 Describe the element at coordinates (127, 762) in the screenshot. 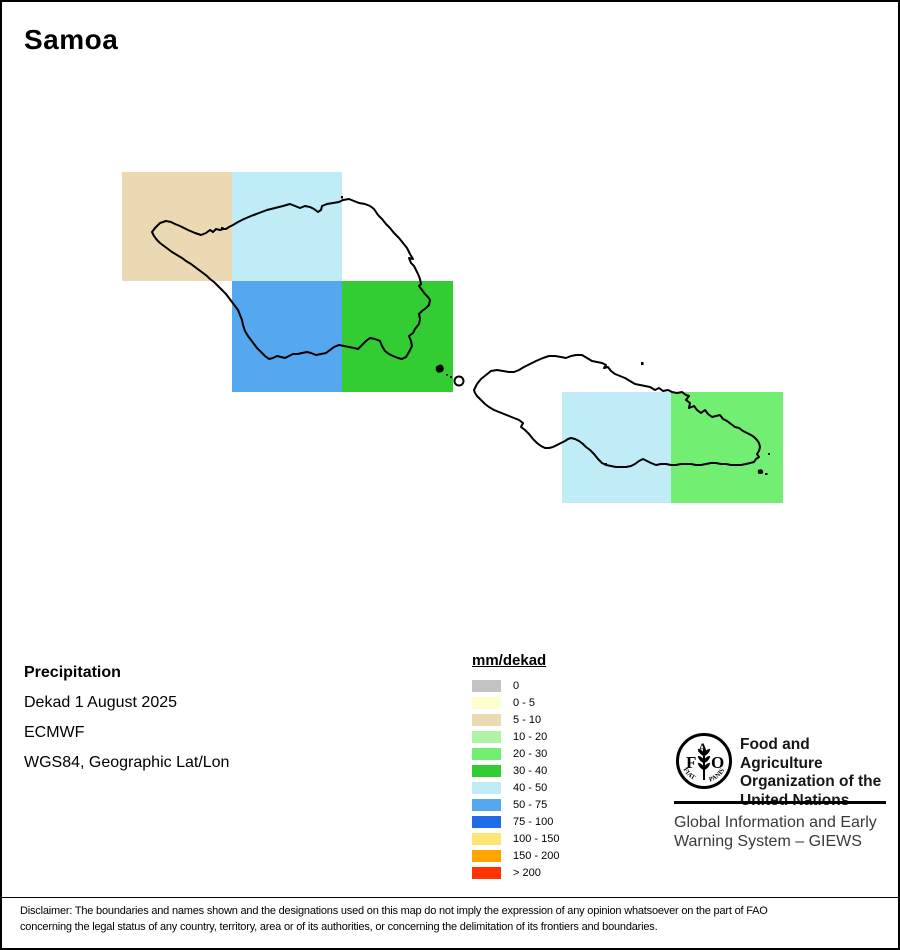

I see `info-projection: WGS84, Geographic Lat/Lon` at that location.